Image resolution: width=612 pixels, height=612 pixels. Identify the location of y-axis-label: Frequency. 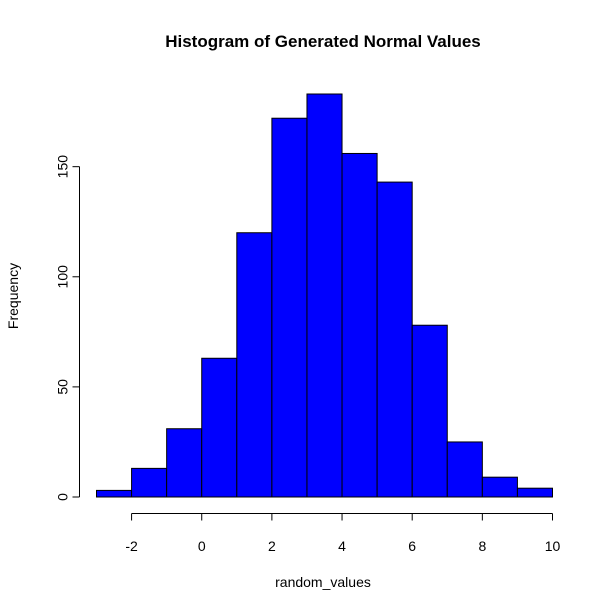
(13, 296).